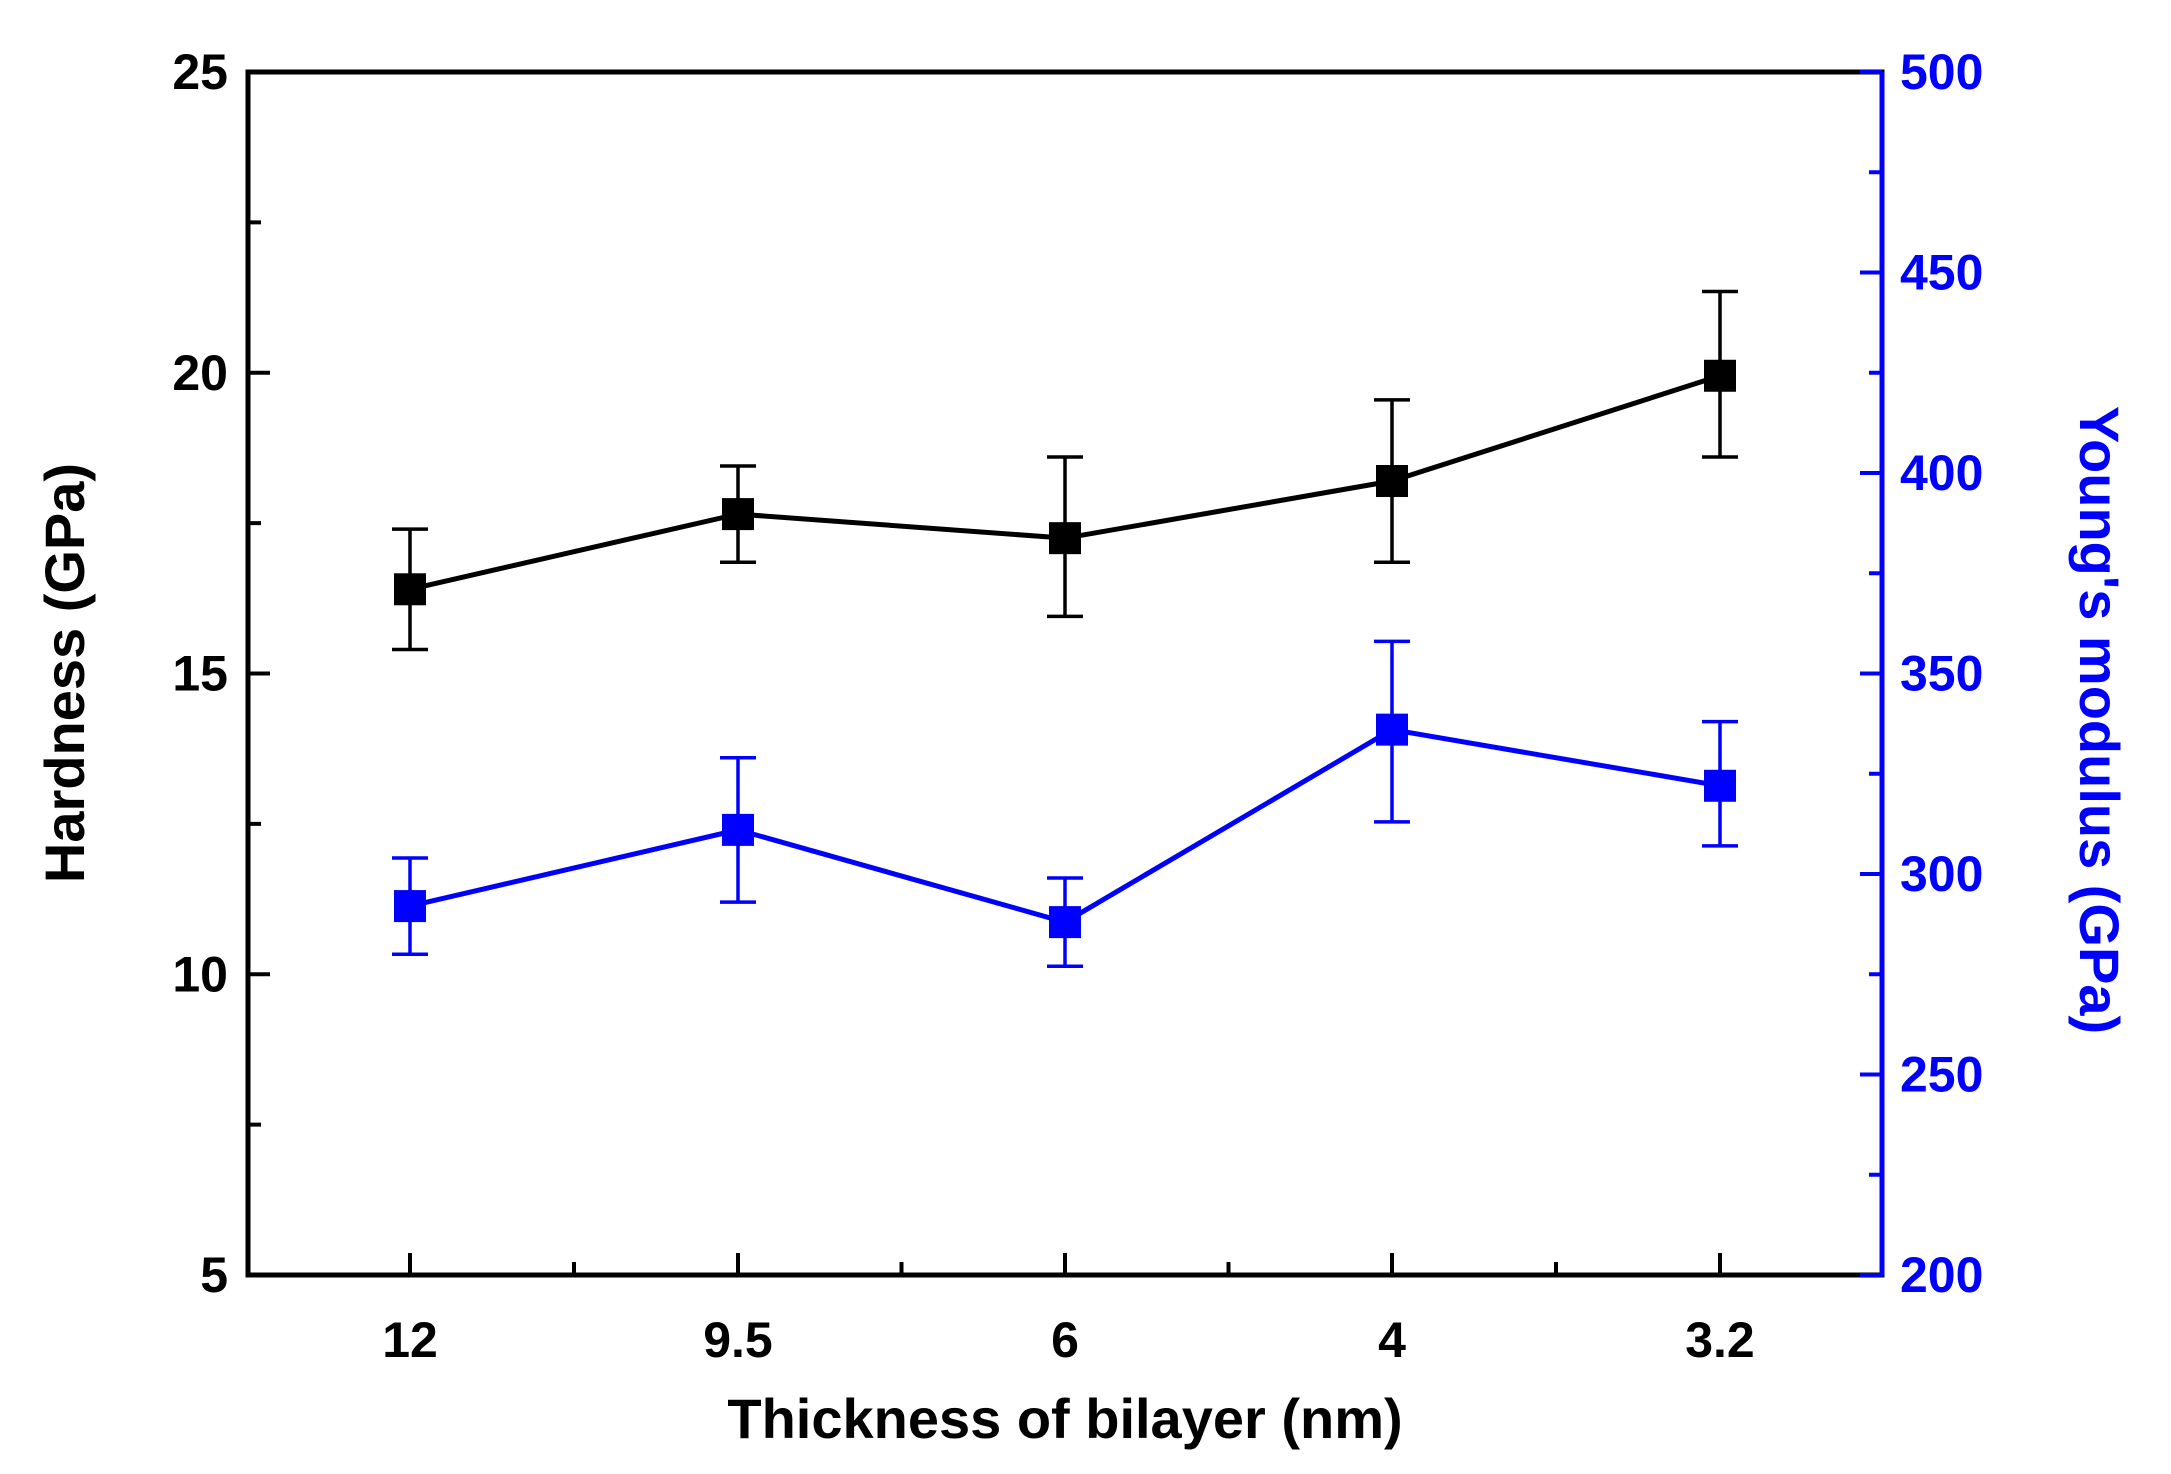 The height and width of the screenshot is (1474, 2171). What do you see at coordinates (2099, 720) in the screenshot?
I see `y2-axis-title: Young's modulus (GPa)` at bounding box center [2099, 720].